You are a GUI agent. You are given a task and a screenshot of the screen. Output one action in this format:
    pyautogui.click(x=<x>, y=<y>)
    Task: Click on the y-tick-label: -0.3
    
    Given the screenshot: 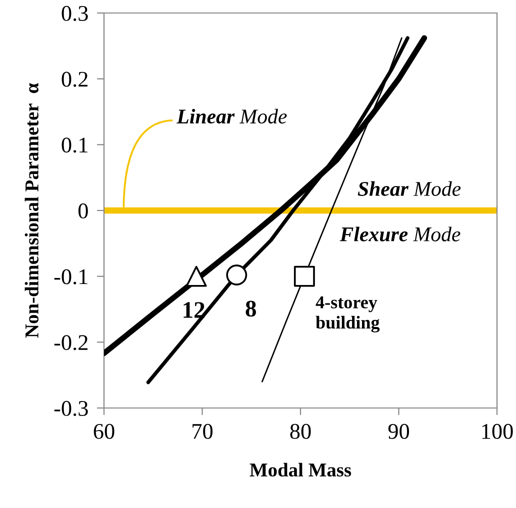 What is the action you would take?
    pyautogui.click(x=71, y=408)
    